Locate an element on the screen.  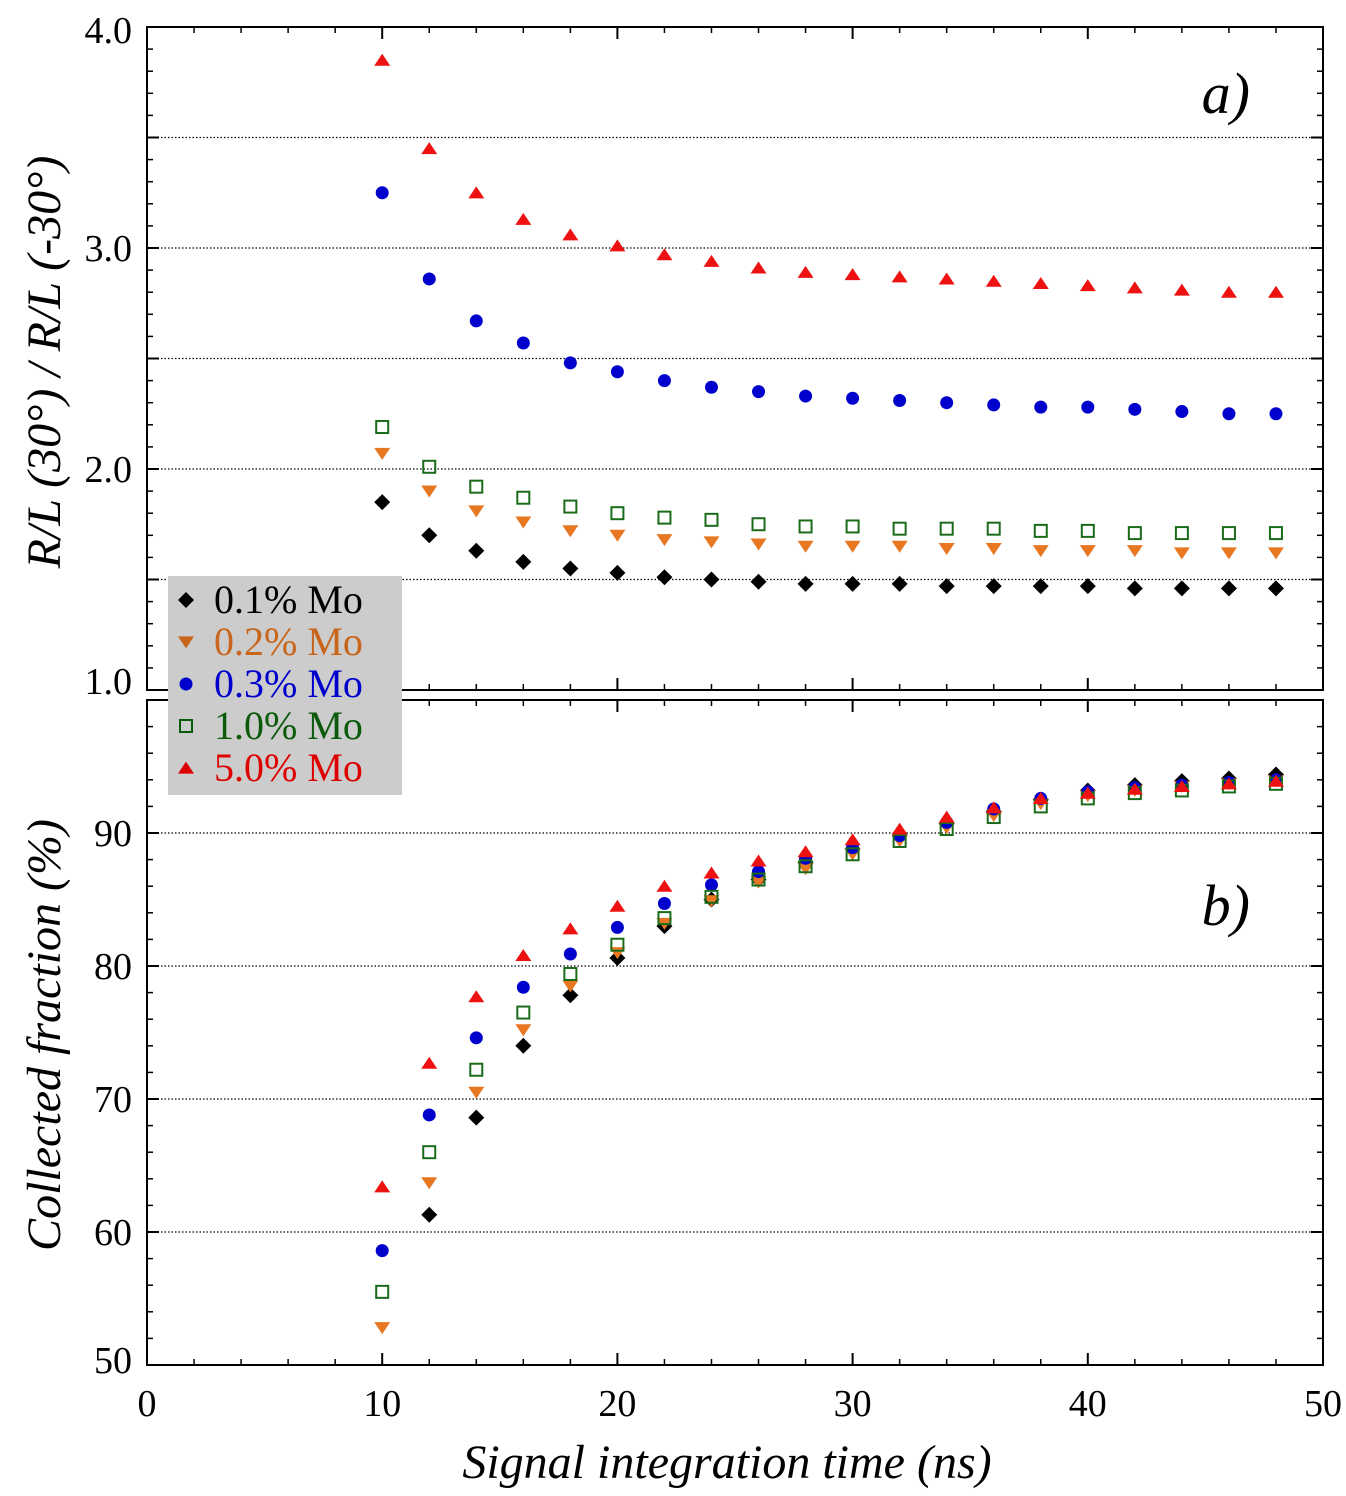
y-tick-label-b: 50 is located at coordinates (113, 1361).